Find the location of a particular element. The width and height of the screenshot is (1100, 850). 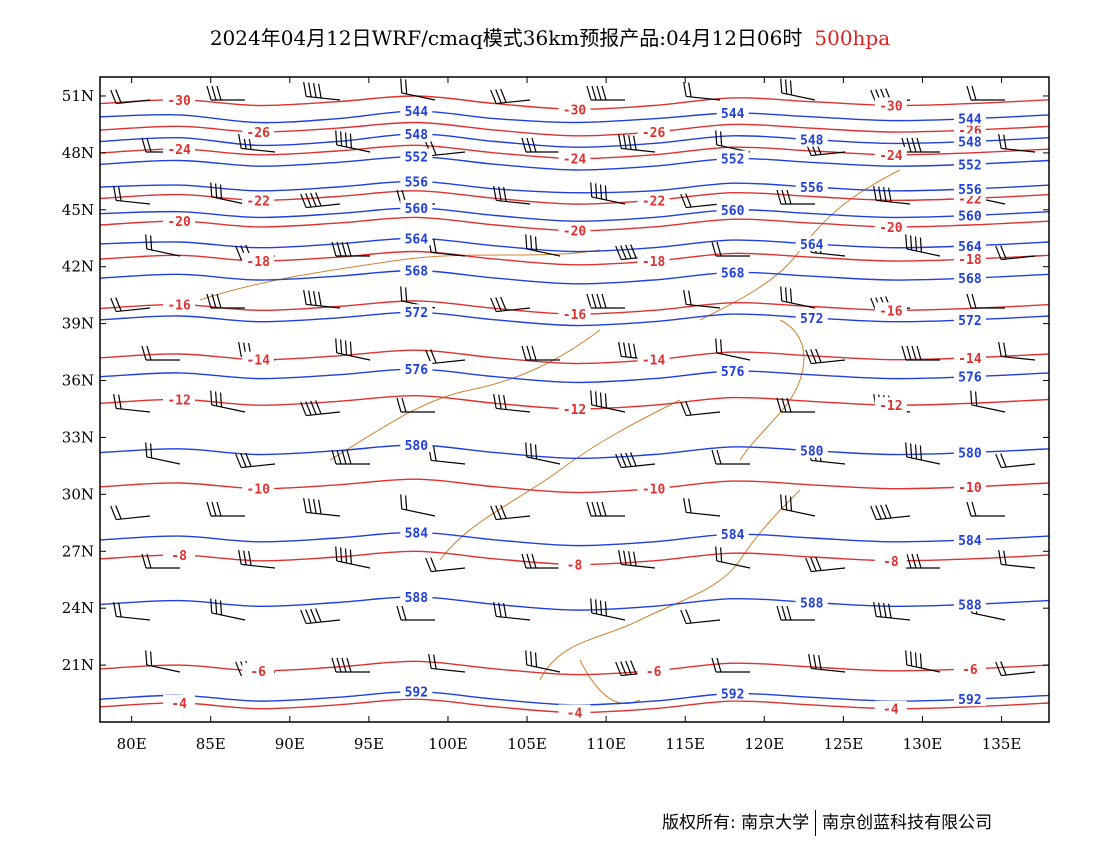

temperature-contour-label: -6 is located at coordinates (970, 670).